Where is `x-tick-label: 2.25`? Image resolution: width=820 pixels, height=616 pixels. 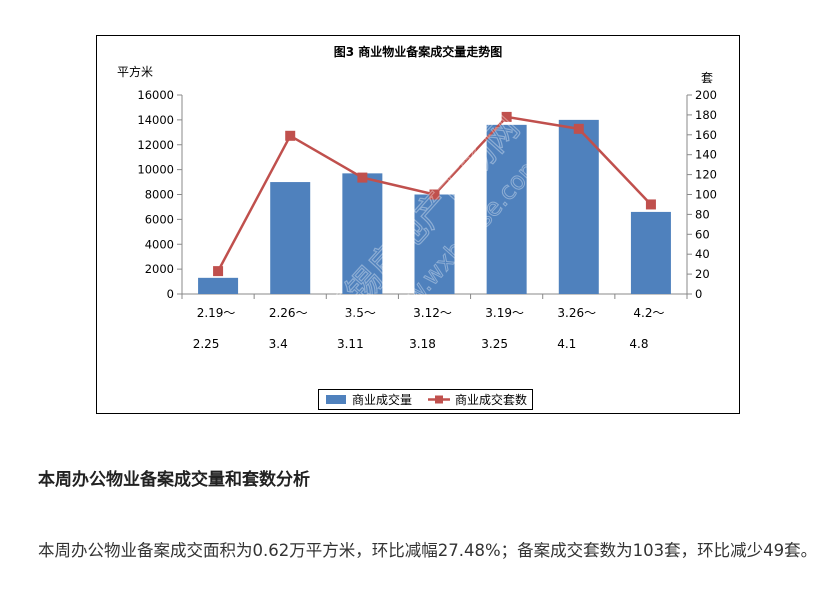
x-tick-label: 2.25 is located at coordinates (206, 344).